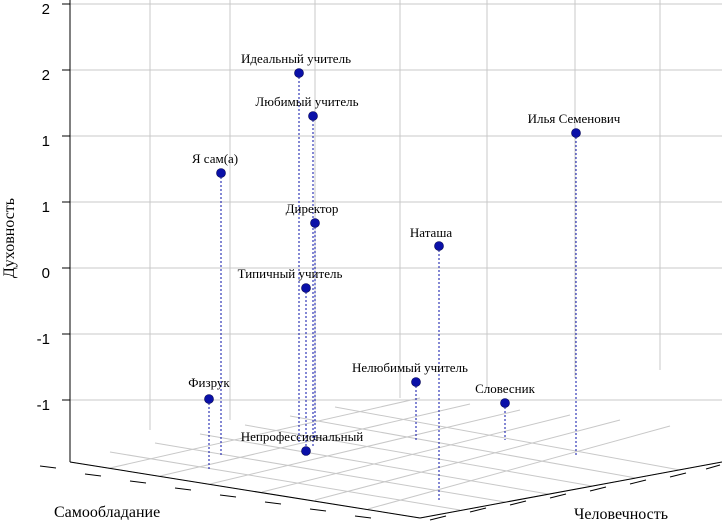 Image resolution: width=722 pixels, height=525 pixels. I want to click on point-label: Наташа, so click(431, 232).